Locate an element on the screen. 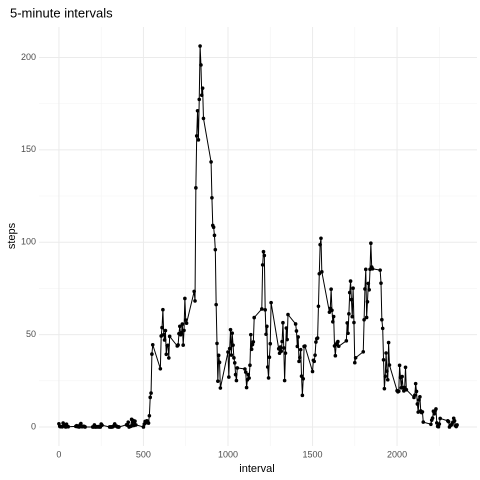 This screenshot has width=480, height=480. x-tick-label: 1000 is located at coordinates (228, 454).